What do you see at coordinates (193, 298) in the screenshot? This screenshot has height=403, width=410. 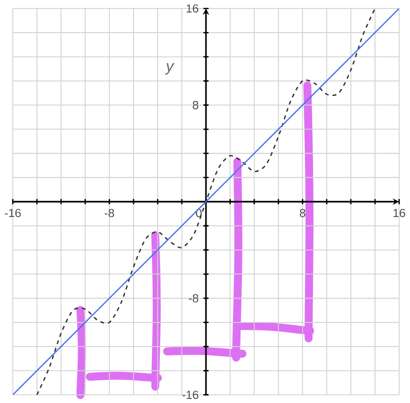 I see `y-tick-label: -8` at bounding box center [193, 298].